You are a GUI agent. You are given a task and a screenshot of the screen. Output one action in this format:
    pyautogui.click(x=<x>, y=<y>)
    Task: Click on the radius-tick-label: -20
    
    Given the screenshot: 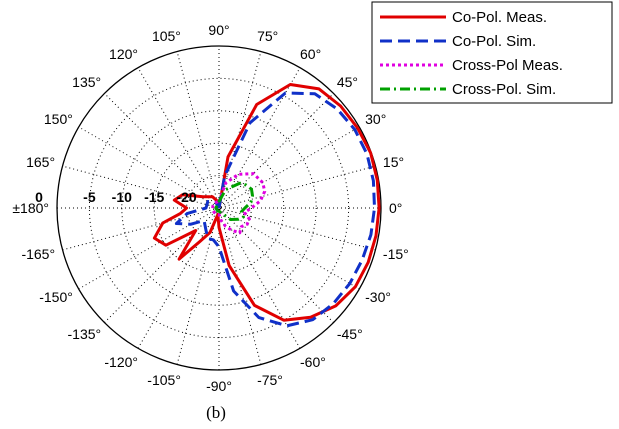 What is the action you would take?
    pyautogui.click(x=186, y=197)
    